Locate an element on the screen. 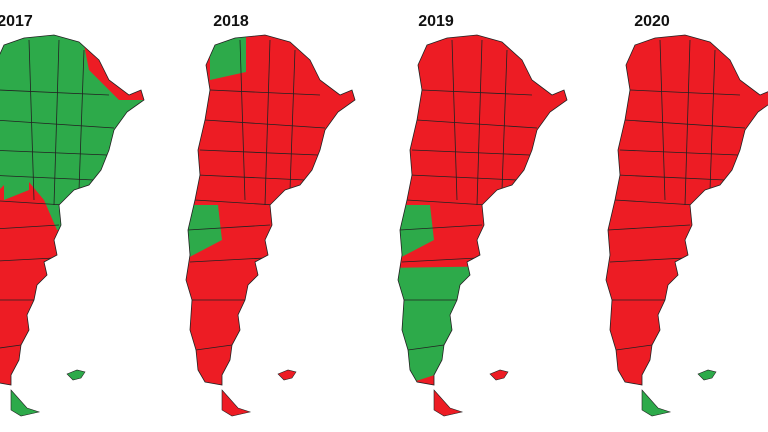 The height and width of the screenshot is (432, 768). map-title: 2018 is located at coordinates (231, 21).